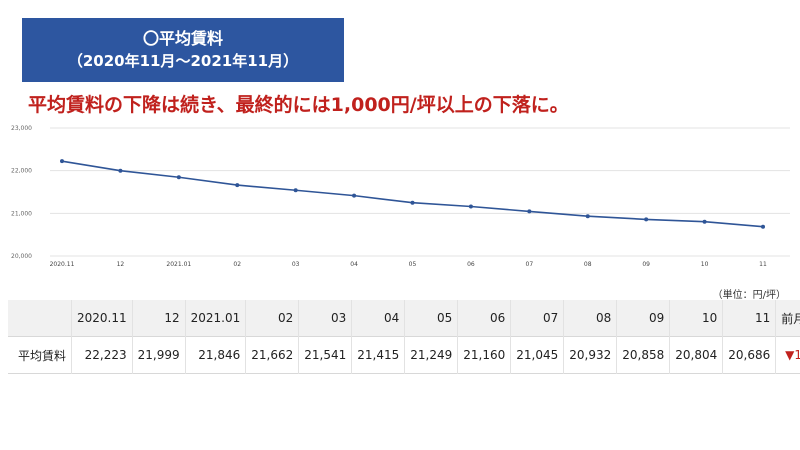  Describe the element at coordinates (158, 318) in the screenshot. I see `table-header-cell: 12` at that location.